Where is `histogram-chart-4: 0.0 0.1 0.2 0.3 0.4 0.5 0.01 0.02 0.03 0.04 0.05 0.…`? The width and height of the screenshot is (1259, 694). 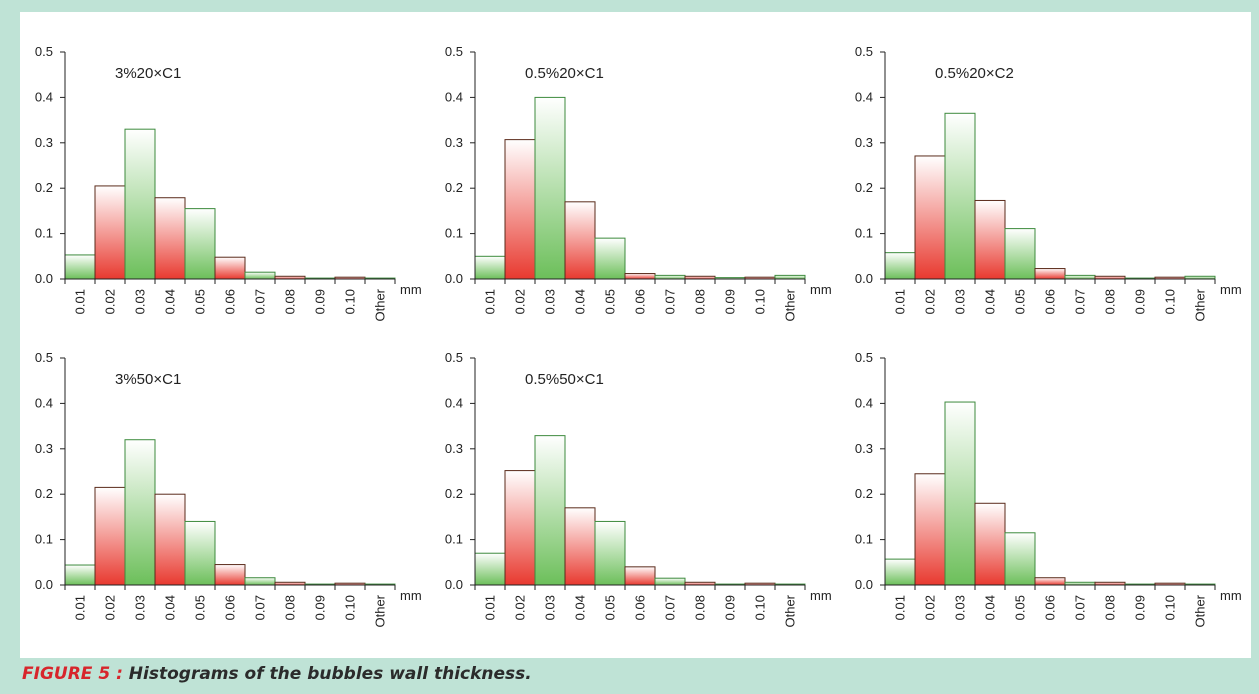
histogram-chart-4: 0.0 0.1 0.2 0.3 0.4 0.5 0.01 0.02 0.03 0.04 0.05 0.… is located at coordinates (226, 473).